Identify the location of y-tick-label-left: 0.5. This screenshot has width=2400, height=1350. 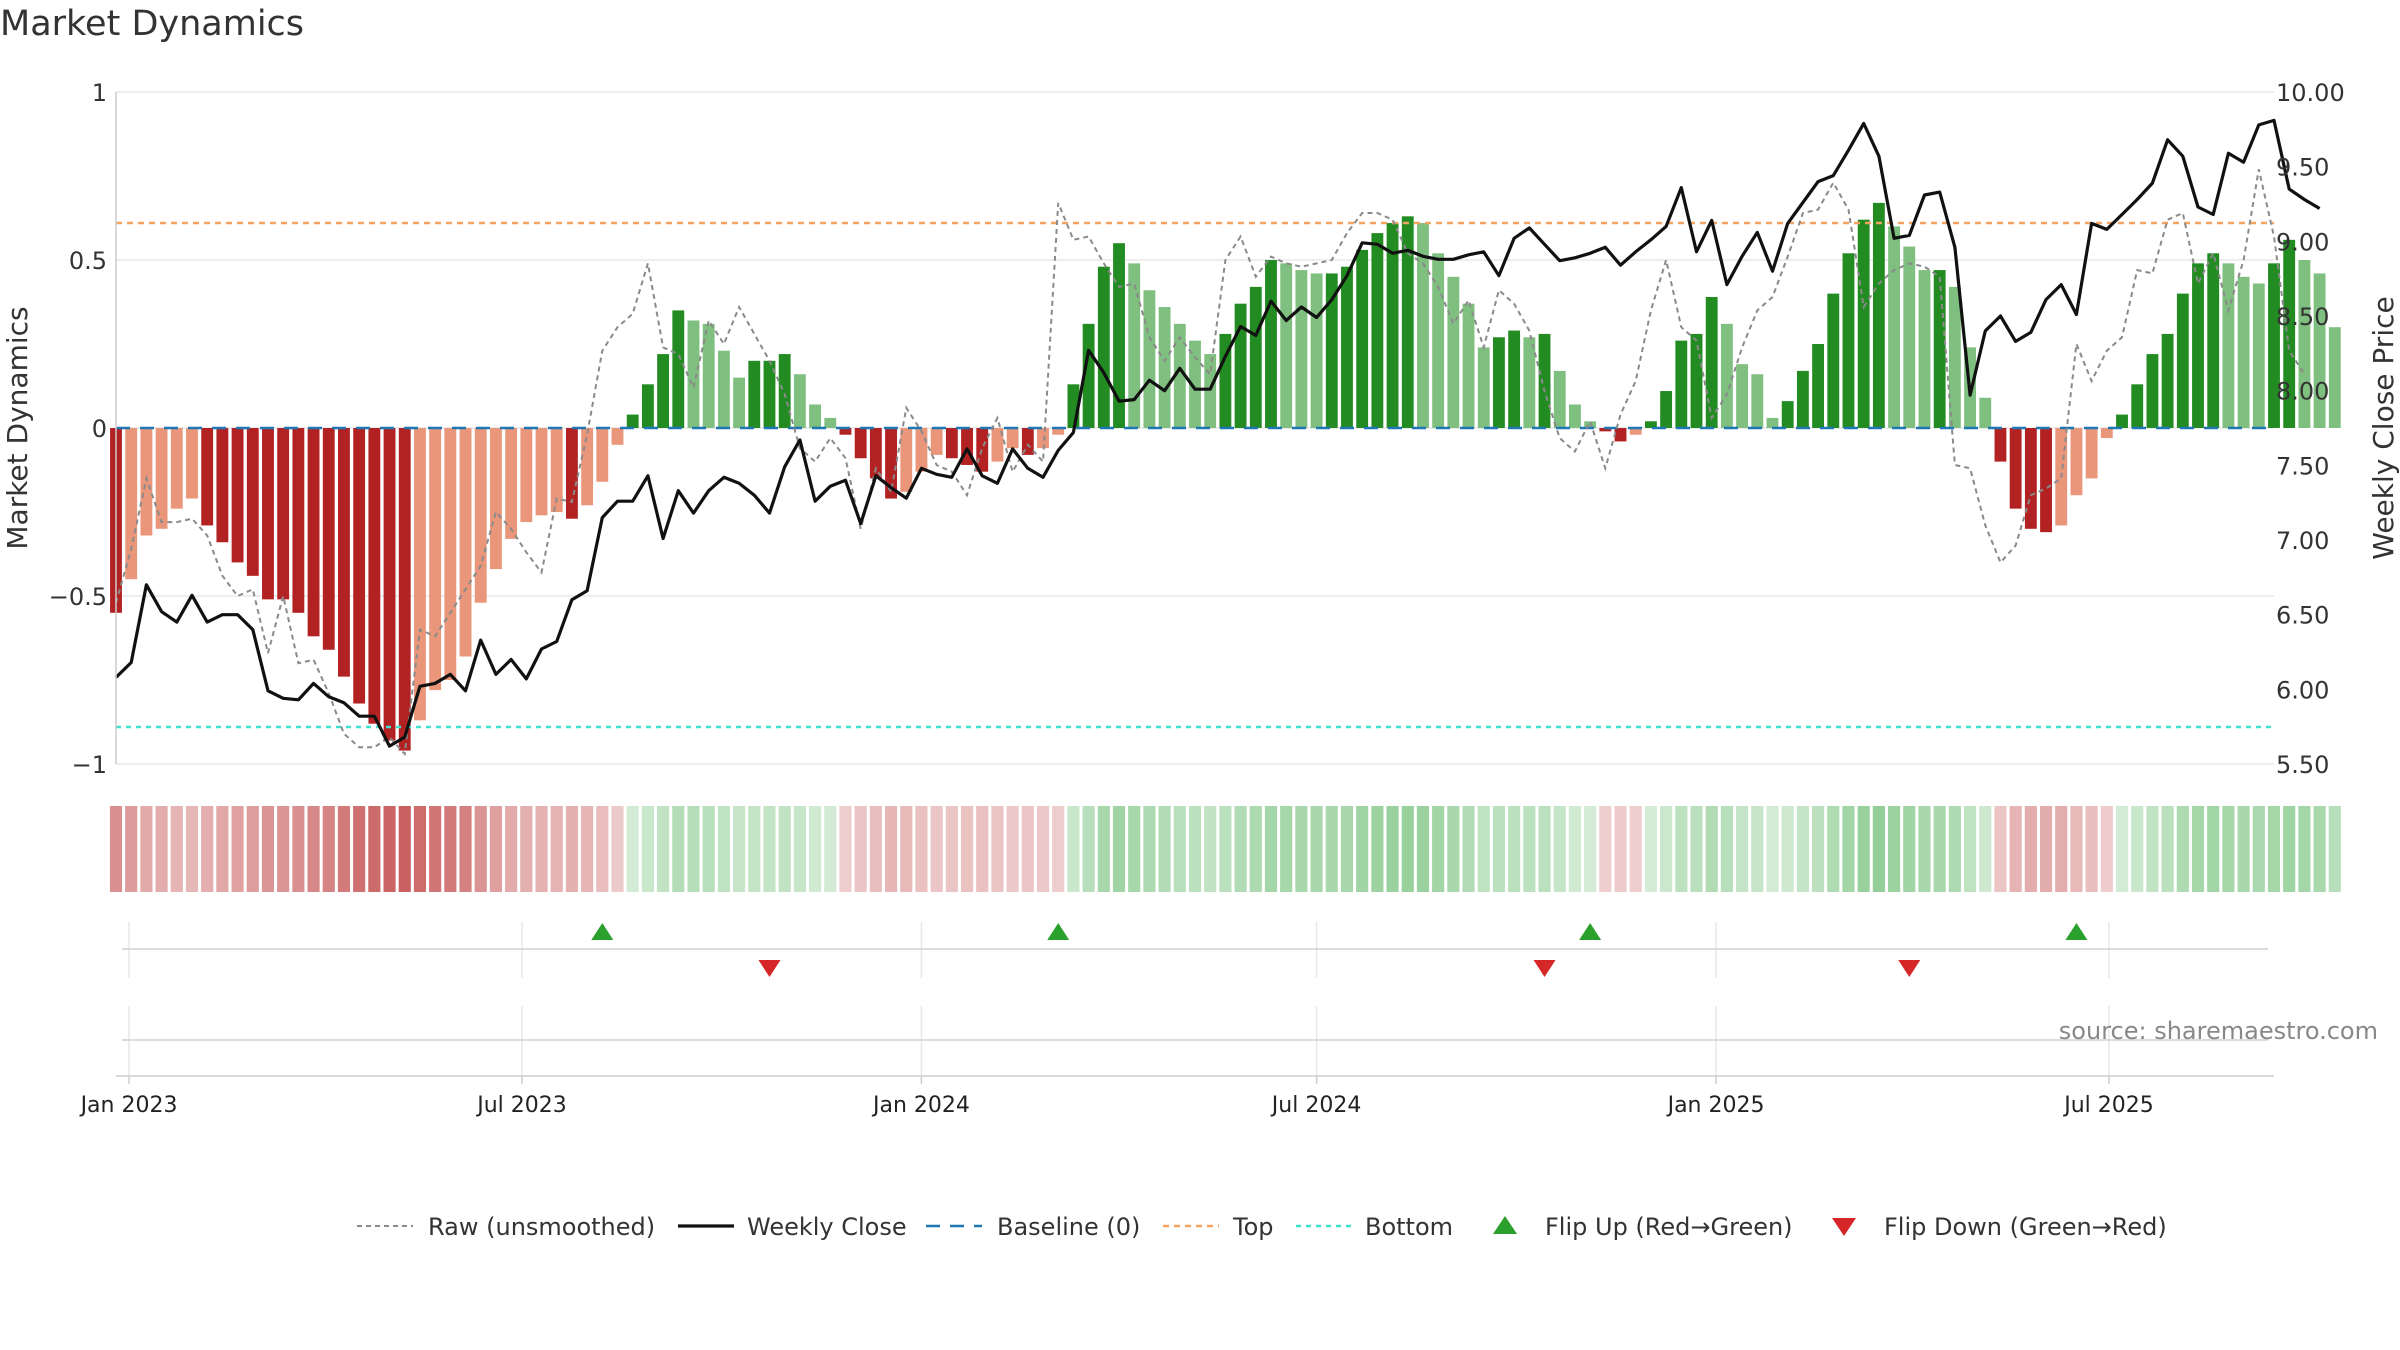
(88, 261).